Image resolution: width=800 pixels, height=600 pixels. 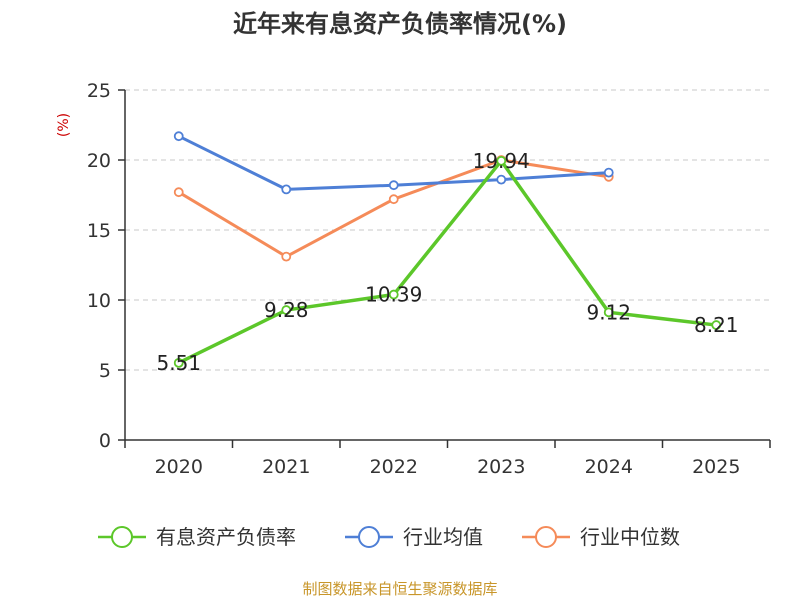 I want to click on legend: 有息资产负债率 行业均值 行业中位数, so click(x=389, y=537).